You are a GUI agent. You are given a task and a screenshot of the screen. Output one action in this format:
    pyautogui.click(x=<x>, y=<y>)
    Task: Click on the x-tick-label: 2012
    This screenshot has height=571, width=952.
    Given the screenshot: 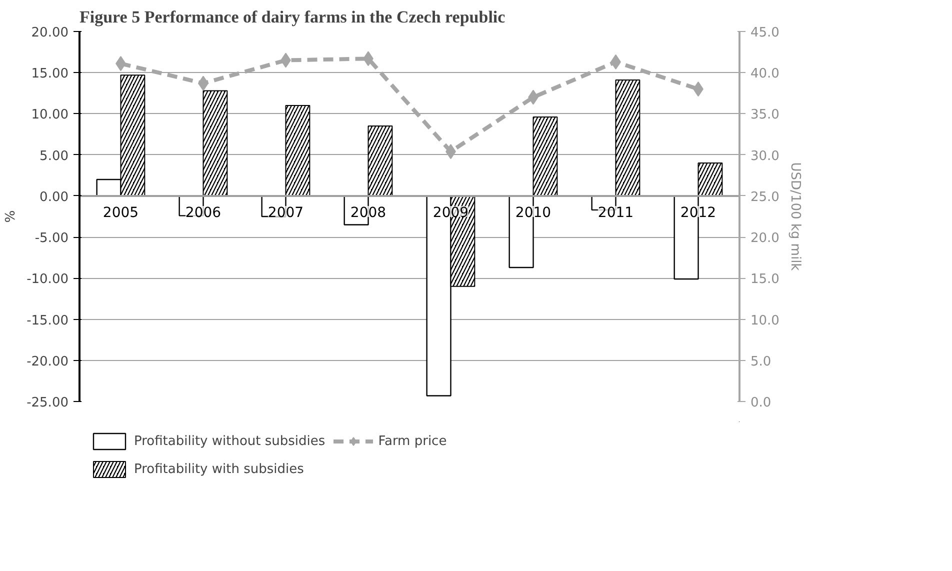 What is the action you would take?
    pyautogui.click(x=698, y=212)
    